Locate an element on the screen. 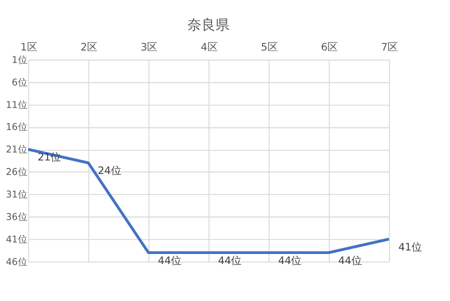  x-tick-label: 7区 is located at coordinates (389, 48).